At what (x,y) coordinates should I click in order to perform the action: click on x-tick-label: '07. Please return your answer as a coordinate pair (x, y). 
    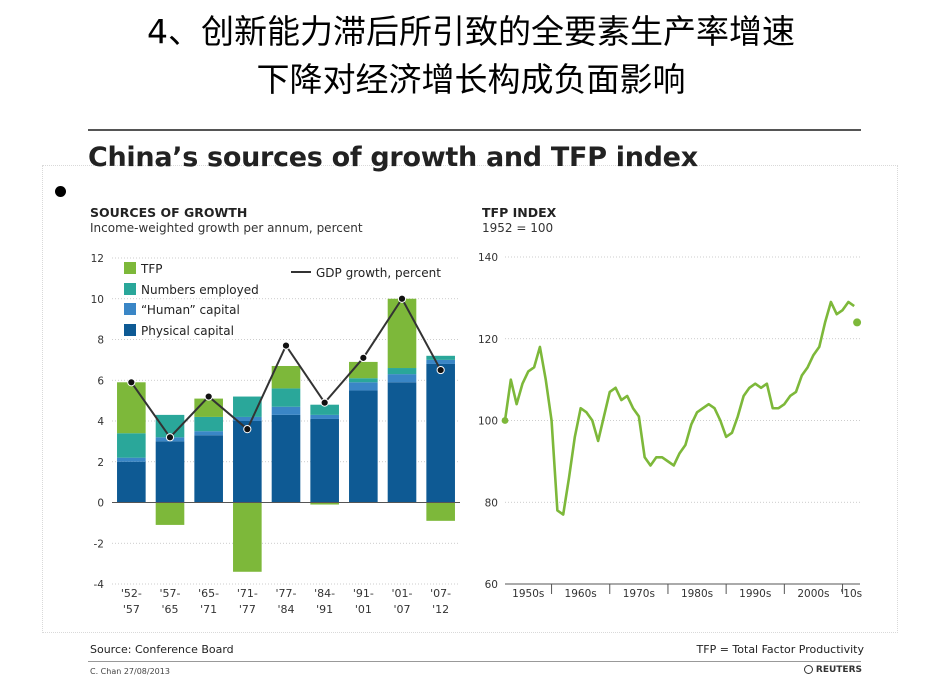
    Looking at the image, I should click on (401, 609).